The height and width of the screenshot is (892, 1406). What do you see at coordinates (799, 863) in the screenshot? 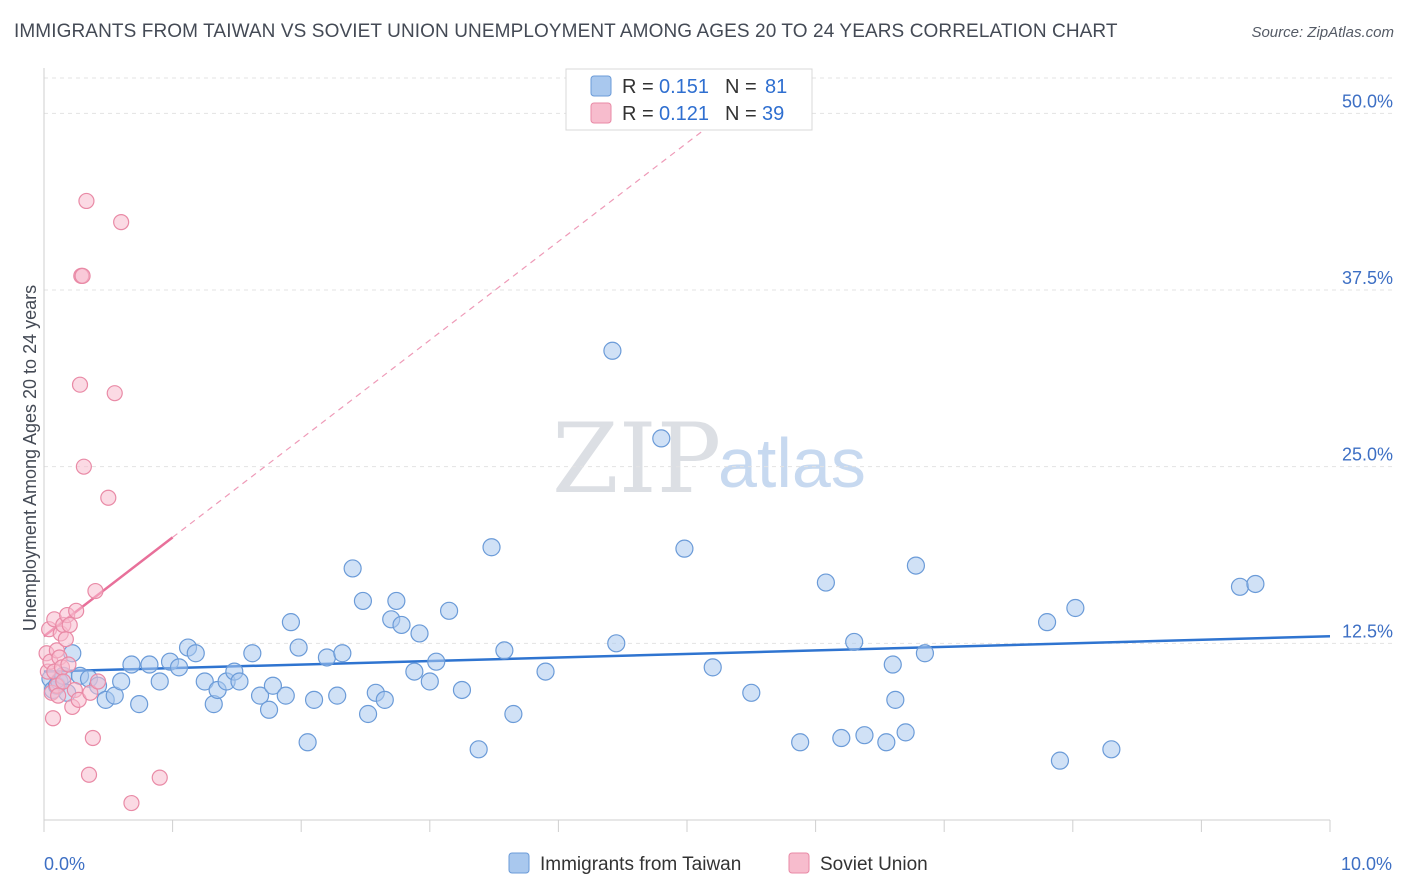
I see `bottom-legend-swatch-soviet` at bounding box center [799, 863].